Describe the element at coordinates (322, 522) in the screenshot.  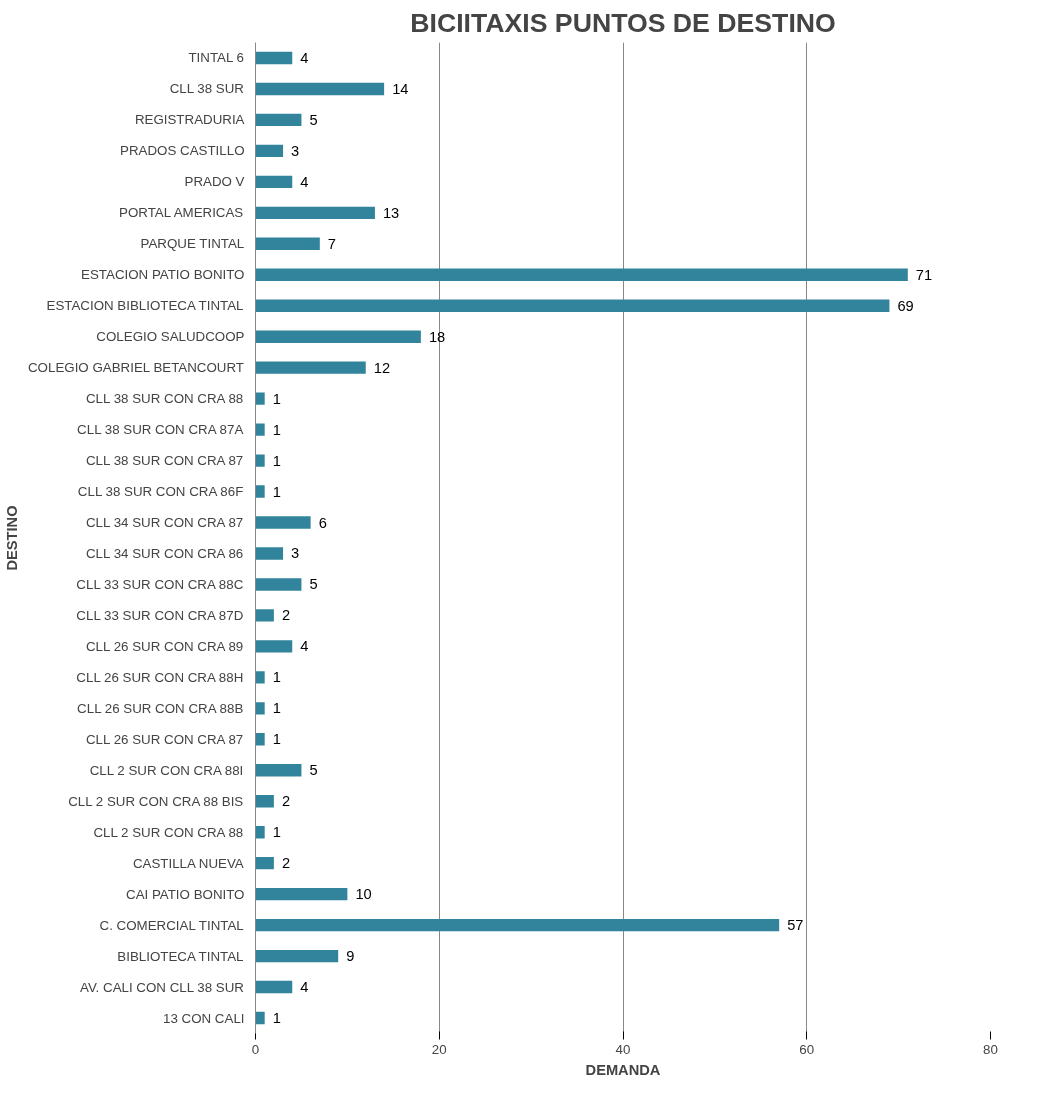
I see `data-label: 6` at that location.